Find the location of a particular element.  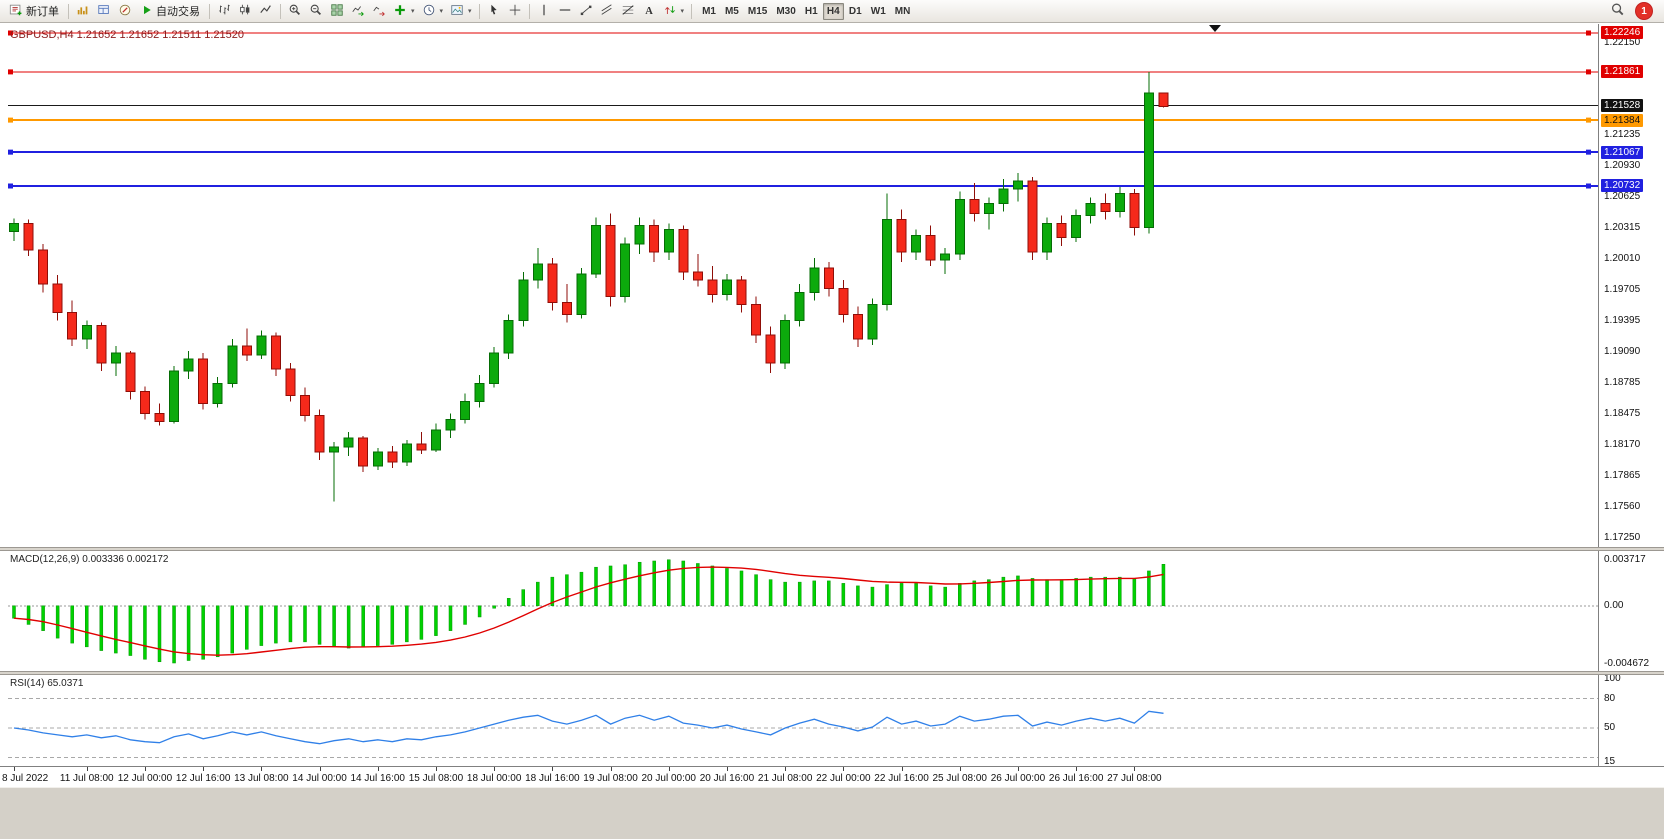

timeframe-h1-button: H1 is located at coordinates (811, 11).